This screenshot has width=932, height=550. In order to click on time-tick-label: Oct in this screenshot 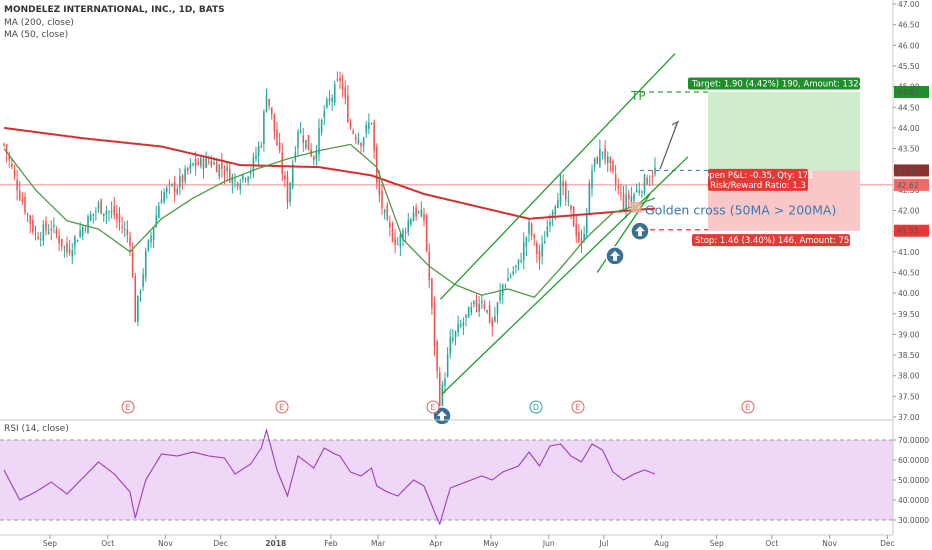, I will do `click(107, 543)`.